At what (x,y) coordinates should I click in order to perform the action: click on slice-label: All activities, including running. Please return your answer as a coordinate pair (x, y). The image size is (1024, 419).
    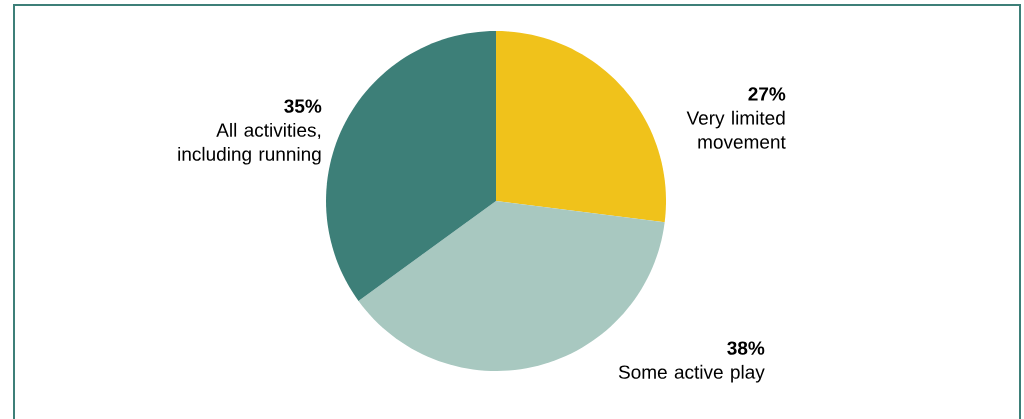
    Looking at the image, I should click on (249, 143).